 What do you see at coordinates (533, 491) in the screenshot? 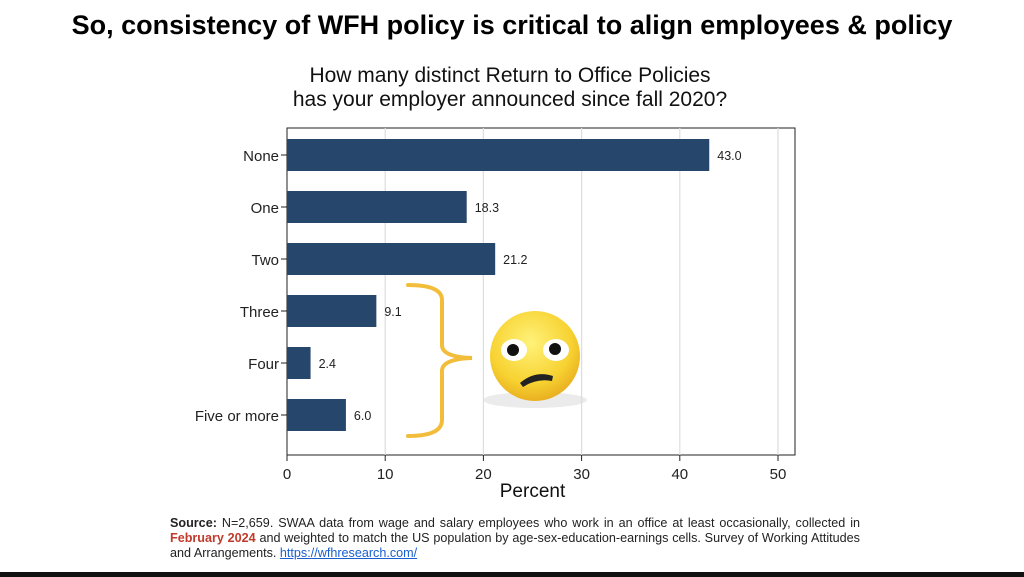
I see `x-axis-label: Percent` at bounding box center [533, 491].